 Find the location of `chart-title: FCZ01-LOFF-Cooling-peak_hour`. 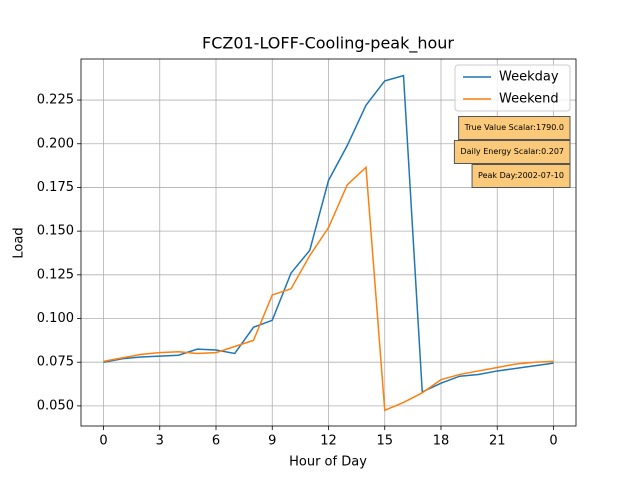

chart-title: FCZ01-LOFF-Cooling-peak_hour is located at coordinates (328, 44).